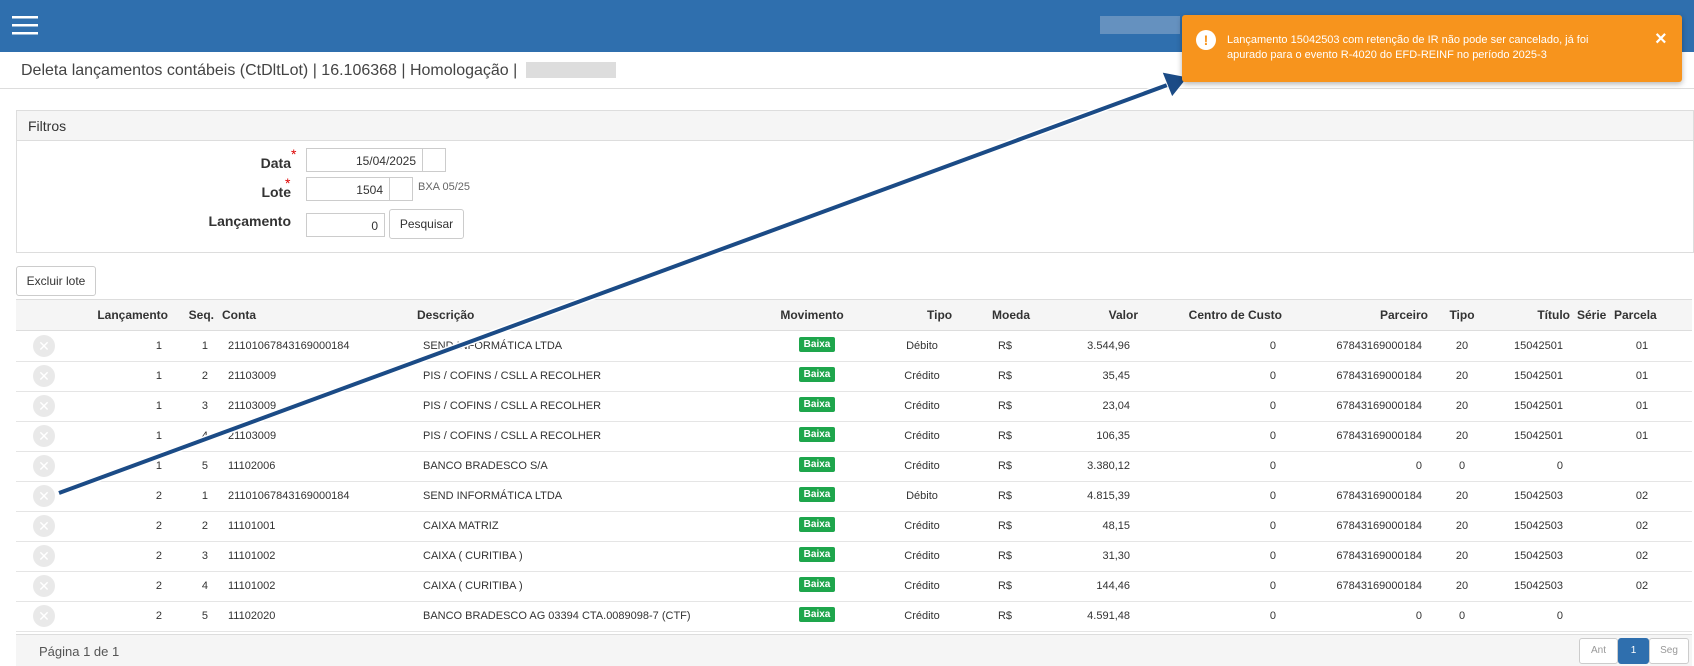 This screenshot has width=1694, height=666. Describe the element at coordinates (1108, 496) in the screenshot. I see `table-cell: 4.815,39` at that location.